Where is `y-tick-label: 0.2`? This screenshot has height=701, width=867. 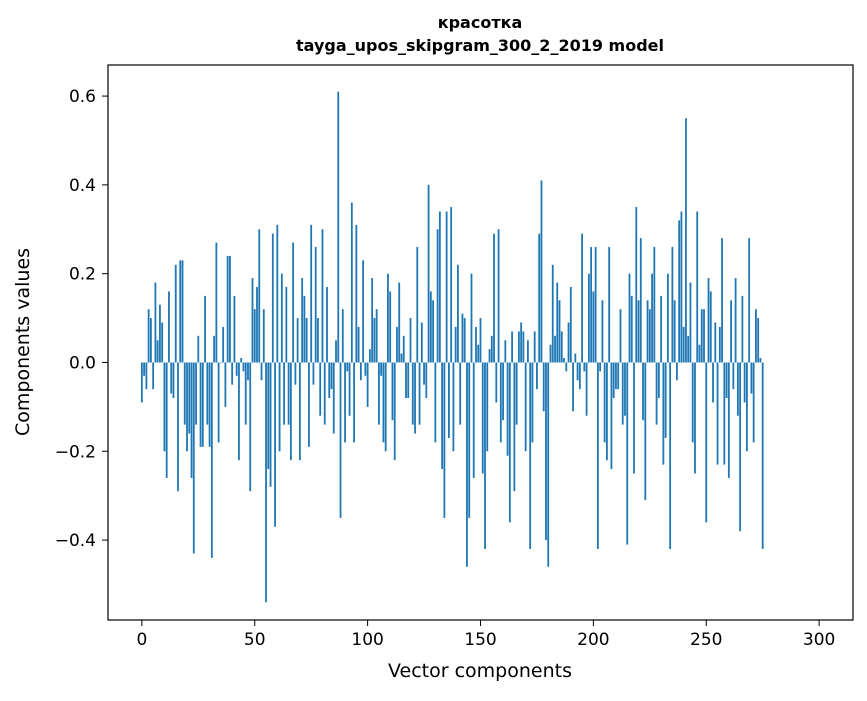 y-tick-label: 0.2 is located at coordinates (82, 275).